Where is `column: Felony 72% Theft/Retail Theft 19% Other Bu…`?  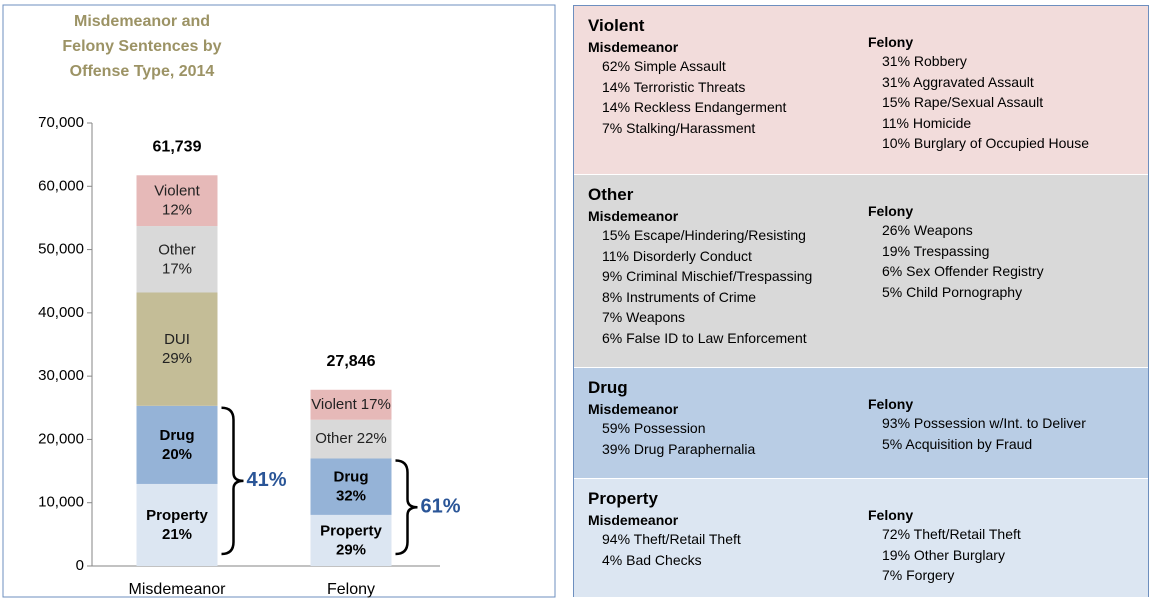
column: Felony 72% Theft/Retail Theft 19% Other Bu… is located at coordinates (944, 546).